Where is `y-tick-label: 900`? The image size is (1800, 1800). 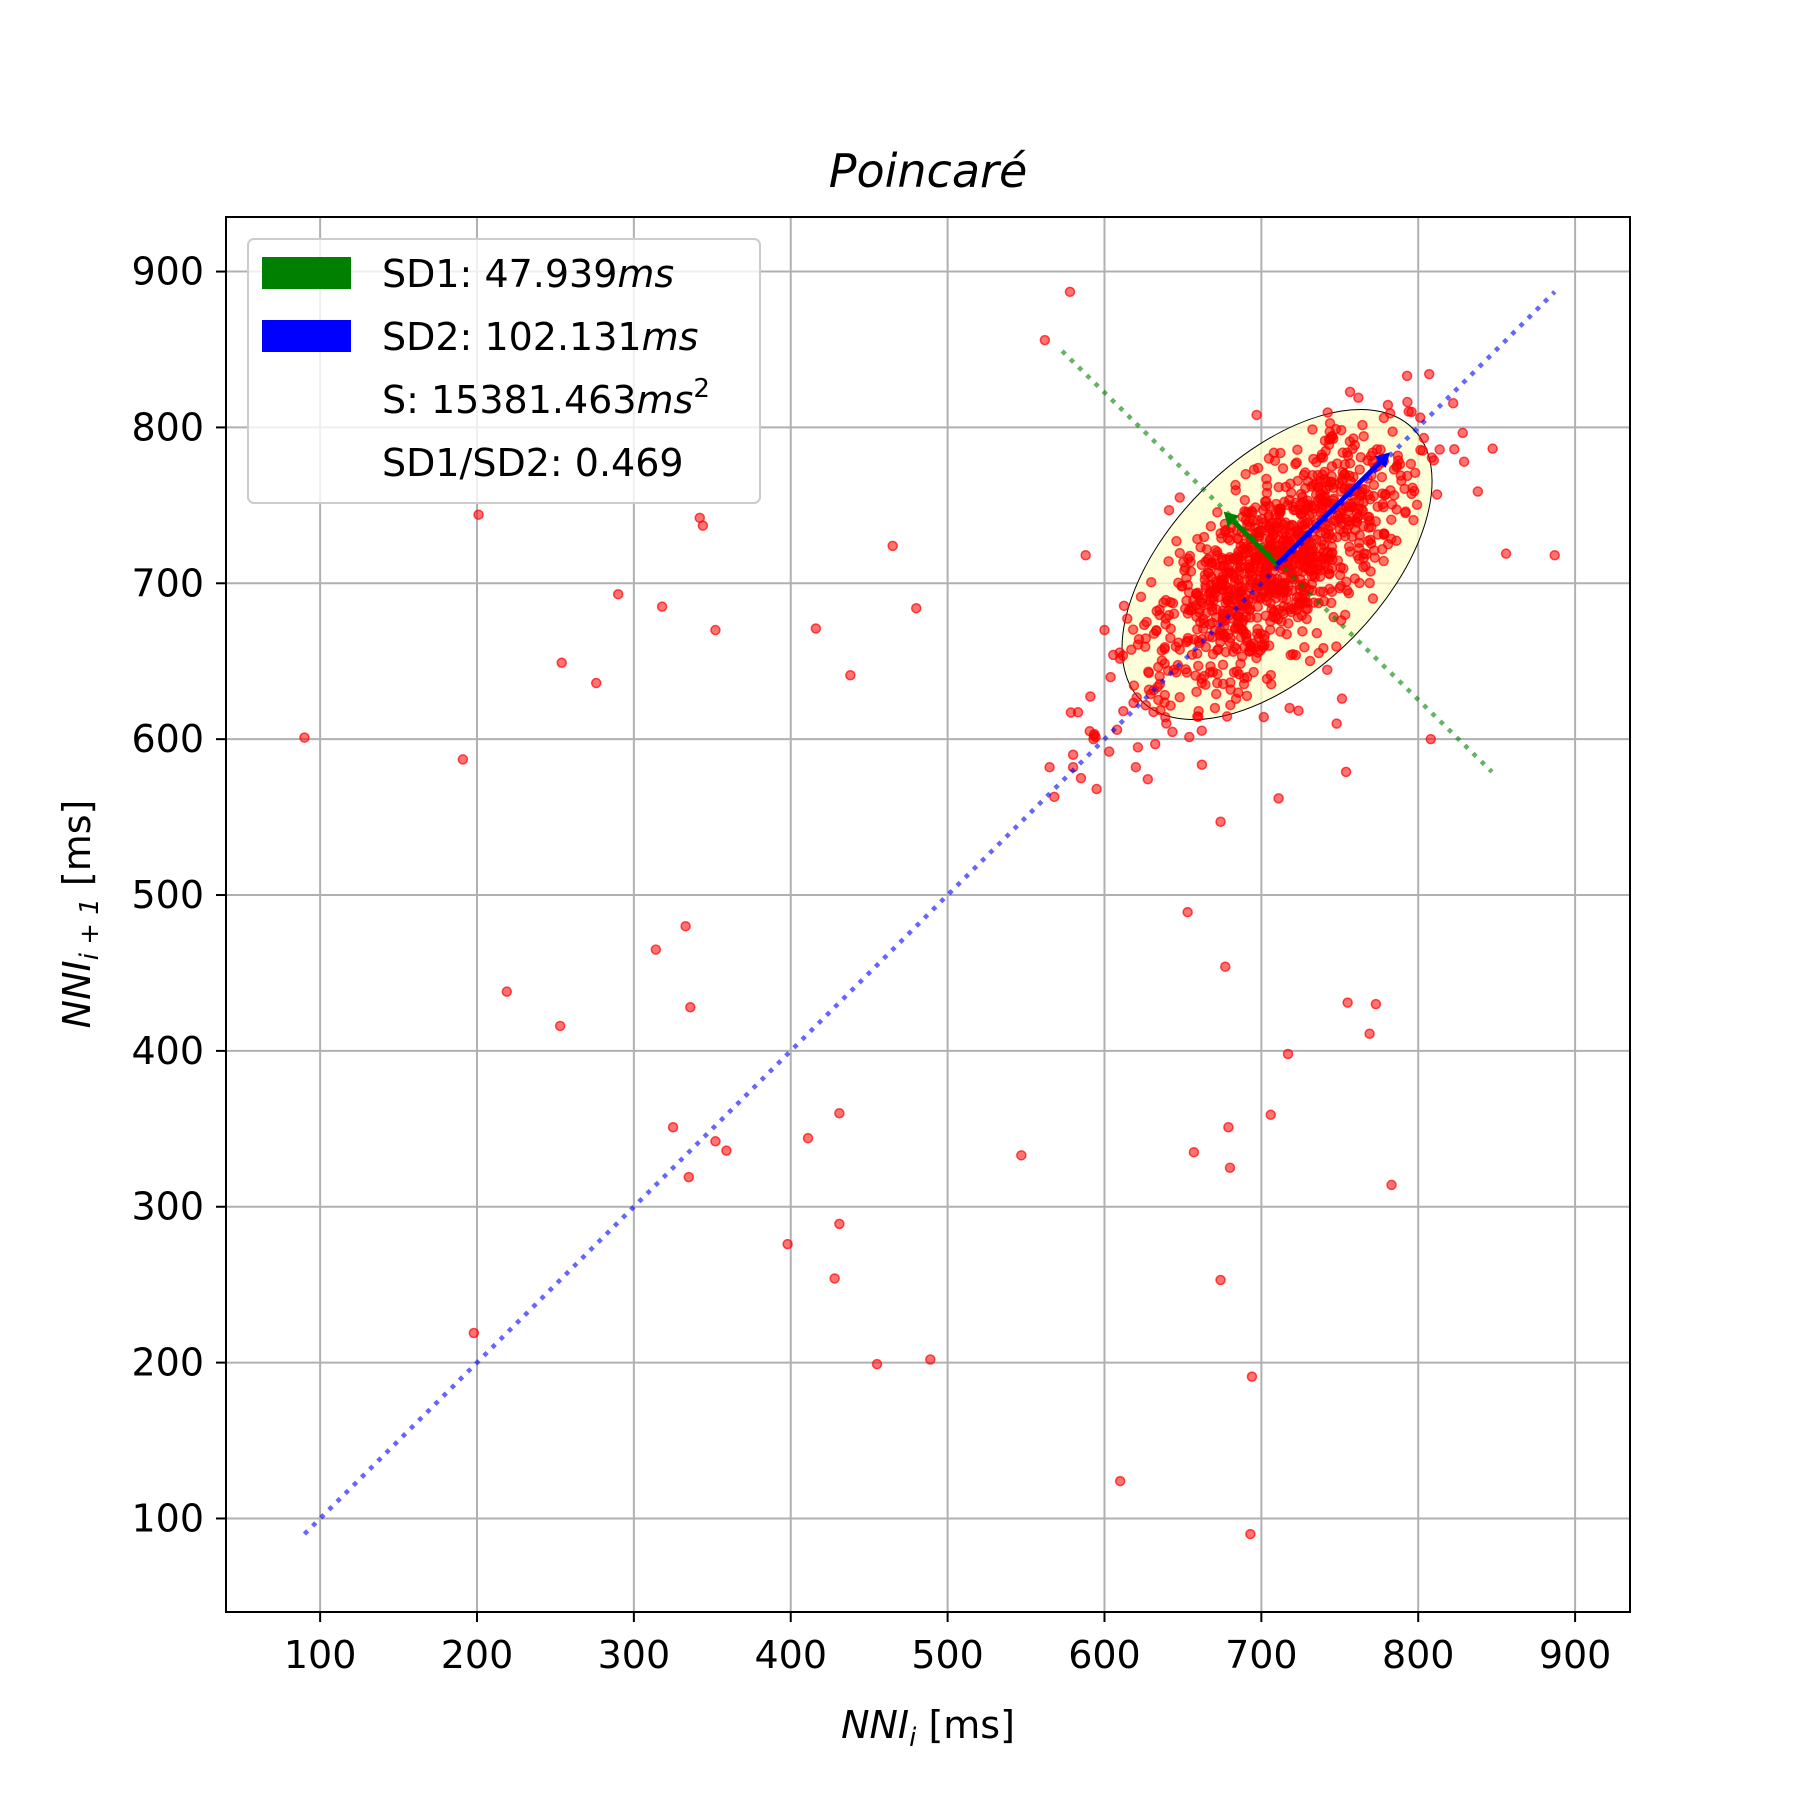
y-tick-label: 900 is located at coordinates (167, 272).